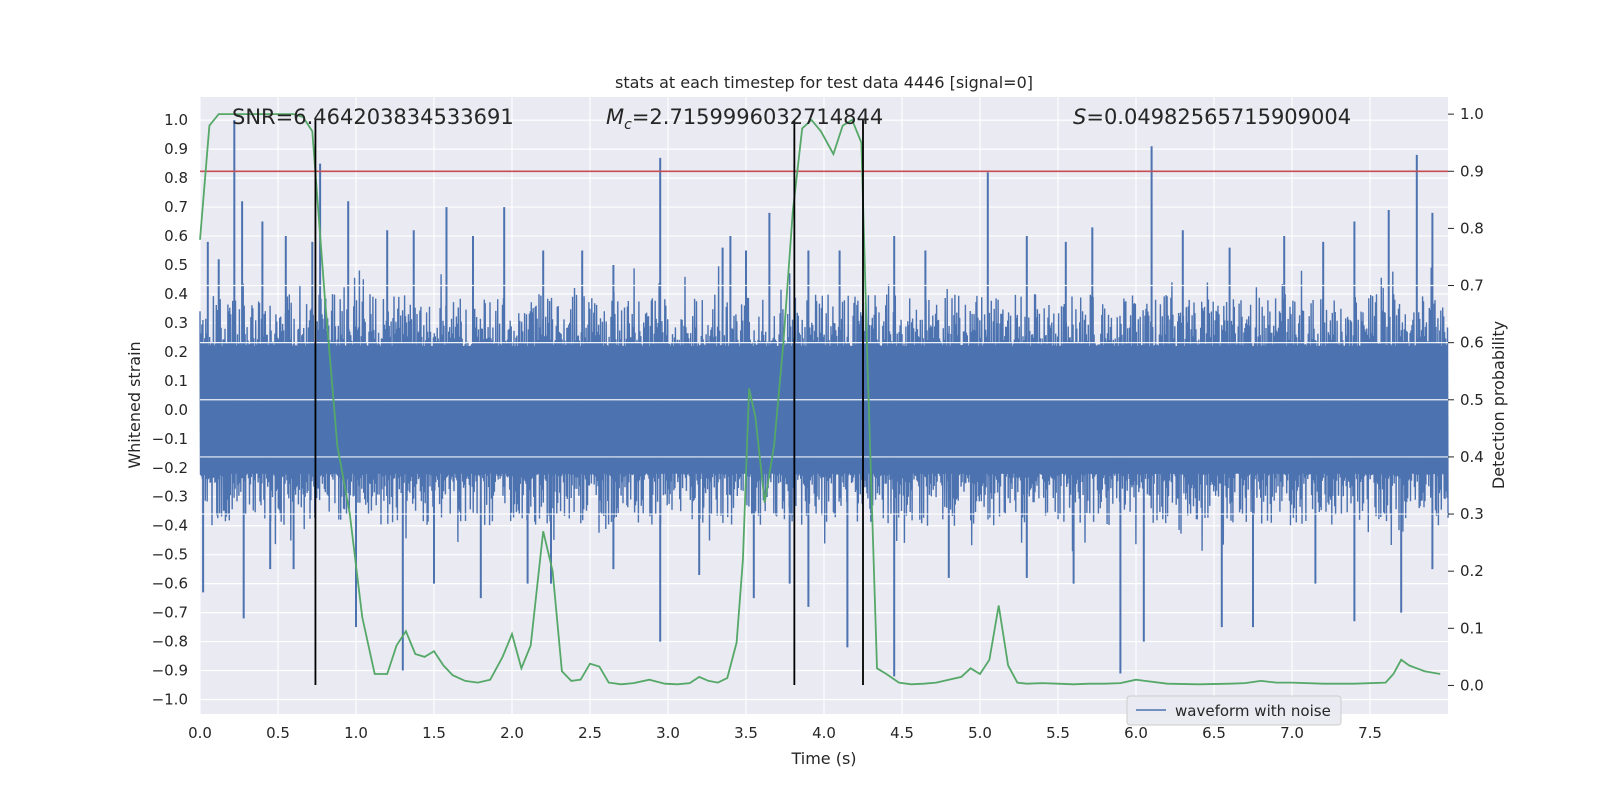 Image resolution: width=1600 pixels, height=800 pixels. Describe the element at coordinates (512, 733) in the screenshot. I see `x-tick-label: 2.0` at that location.